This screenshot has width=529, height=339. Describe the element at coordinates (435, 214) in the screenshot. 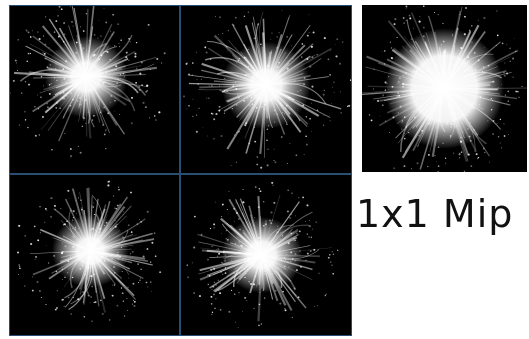

I see `mip-level-label: 1x1 Mip` at that location.